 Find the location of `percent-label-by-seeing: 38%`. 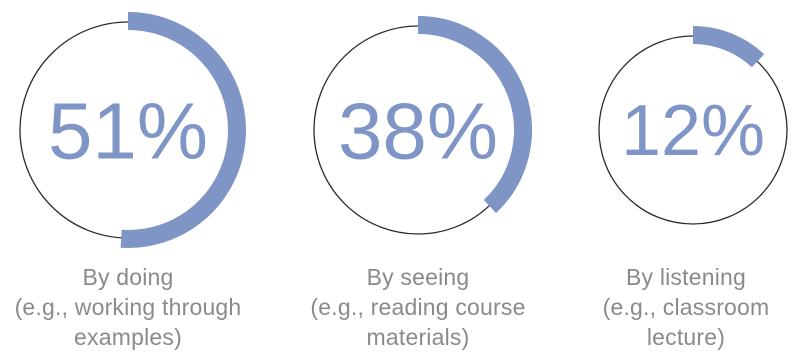

percent-label-by-seeing: 38% is located at coordinates (418, 131).